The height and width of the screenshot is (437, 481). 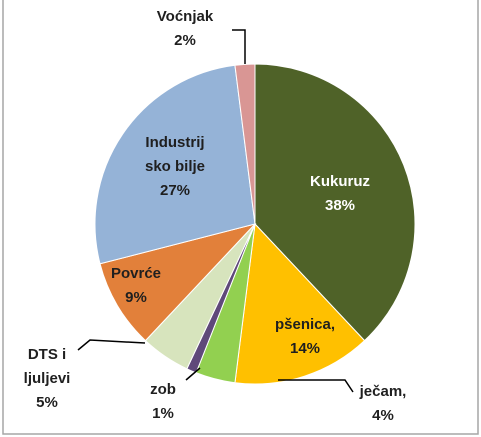 I want to click on value-label: 38%, so click(x=340, y=205).